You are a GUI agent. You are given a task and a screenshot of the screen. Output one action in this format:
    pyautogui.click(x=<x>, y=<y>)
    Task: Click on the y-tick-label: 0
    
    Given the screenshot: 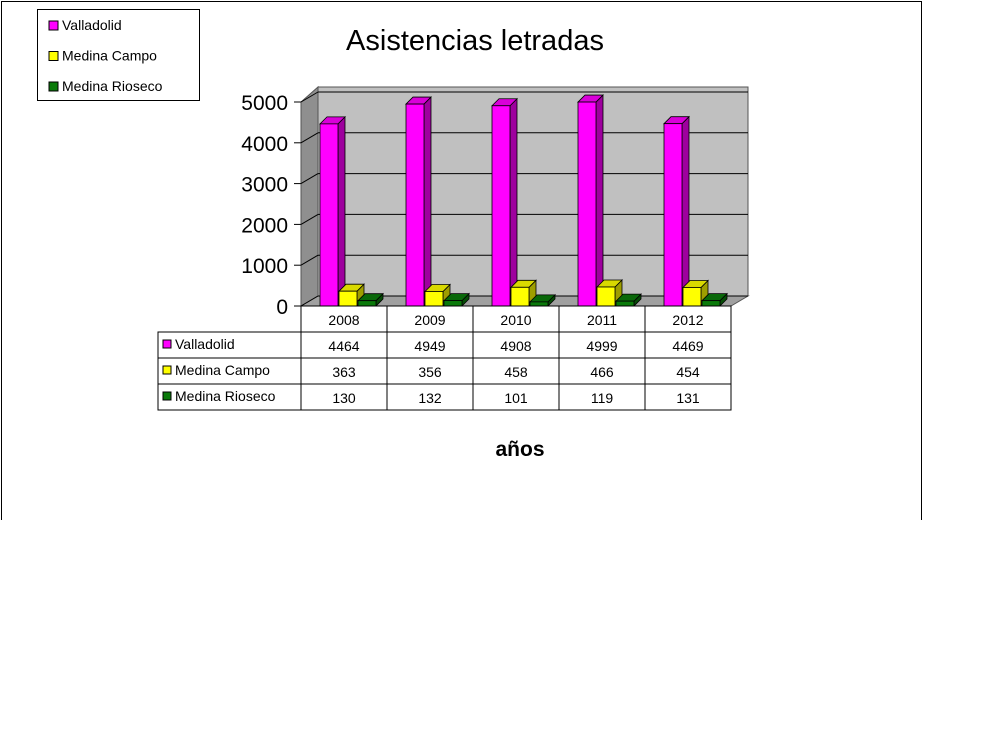 What is the action you would take?
    pyautogui.click(x=282, y=307)
    